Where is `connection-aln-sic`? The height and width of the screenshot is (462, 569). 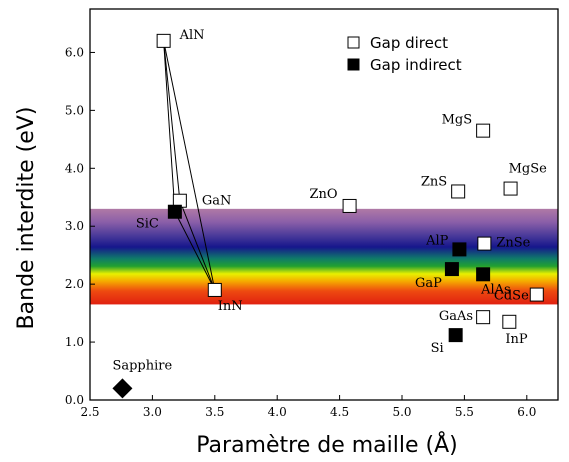
connection-aln-sic is located at coordinates (169, 126).